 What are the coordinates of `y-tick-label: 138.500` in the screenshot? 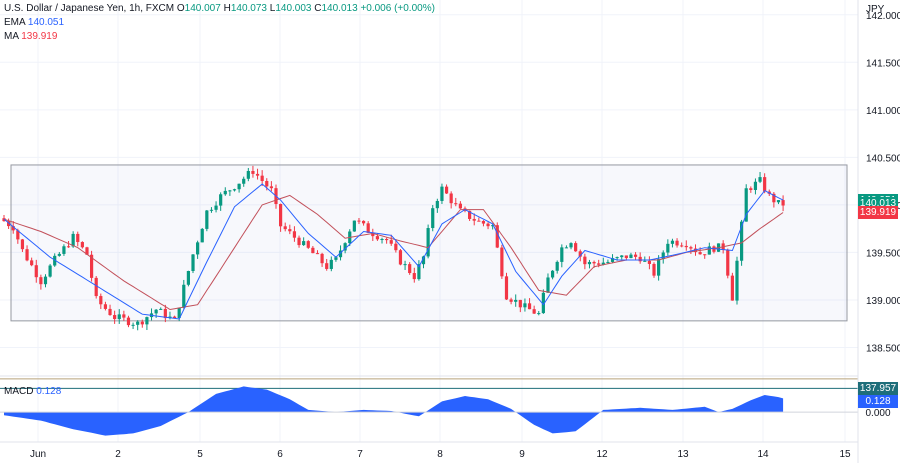 It's located at (883, 348).